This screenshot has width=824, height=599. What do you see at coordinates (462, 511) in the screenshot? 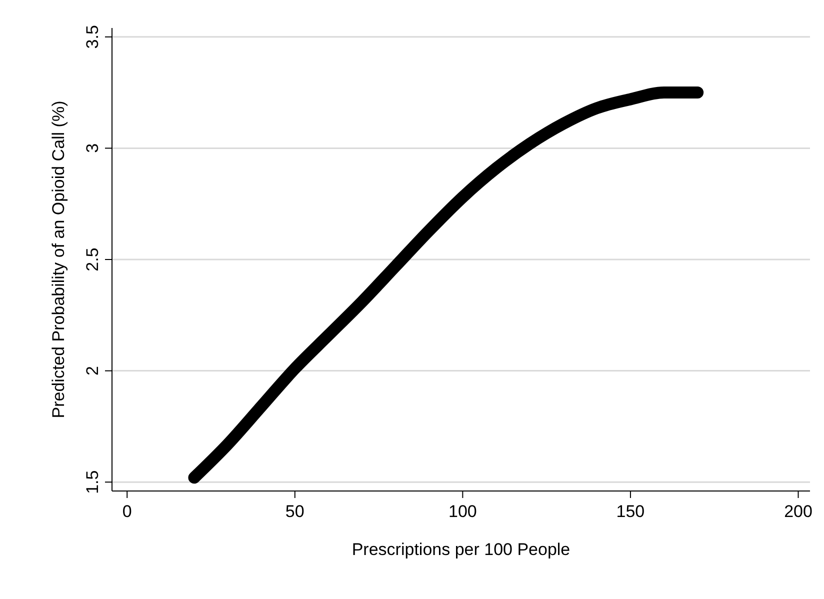
I see `x-tick-label: 100` at bounding box center [462, 511].